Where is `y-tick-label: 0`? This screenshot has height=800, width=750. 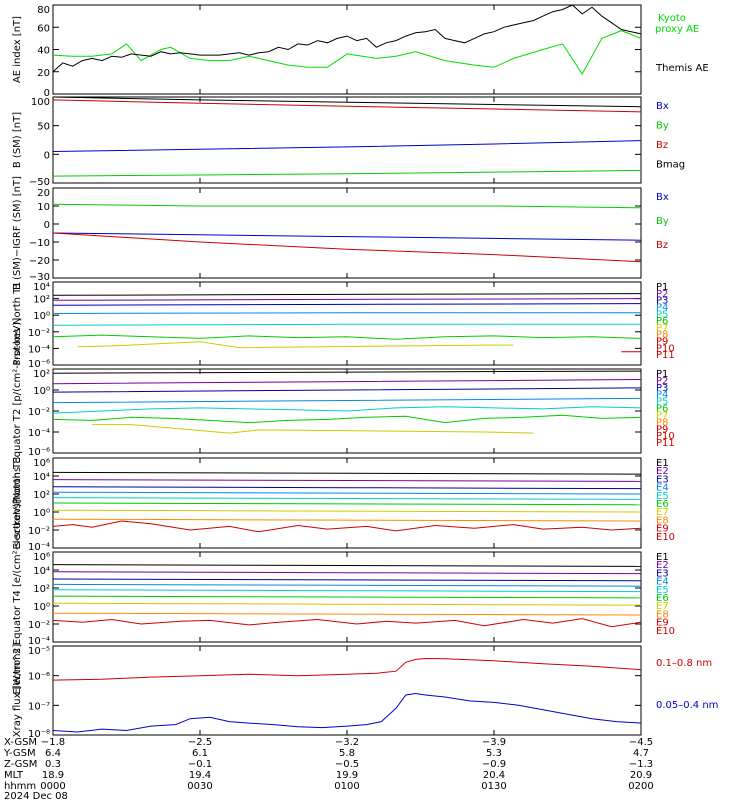
y-tick-label: 0 is located at coordinates (47, 93).